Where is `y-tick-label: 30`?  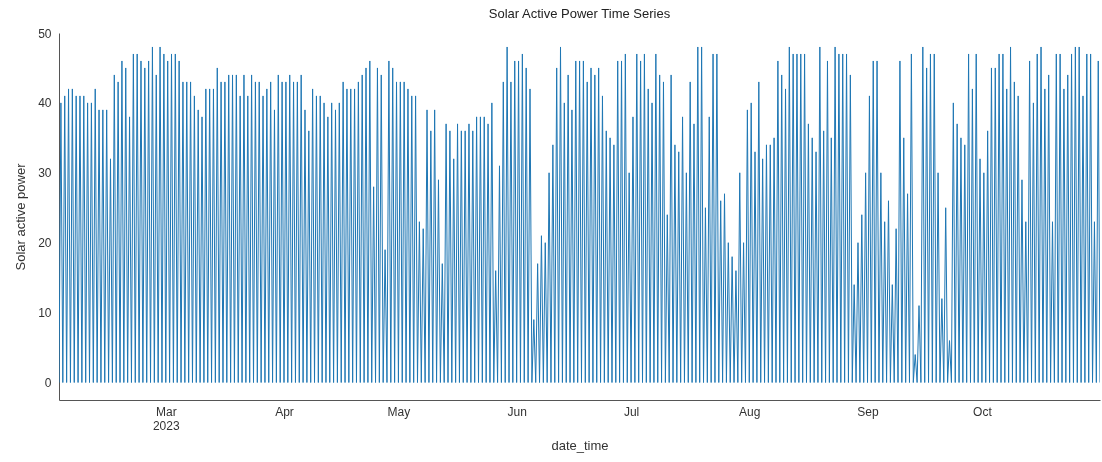 y-tick-label: 30 is located at coordinates (45, 173).